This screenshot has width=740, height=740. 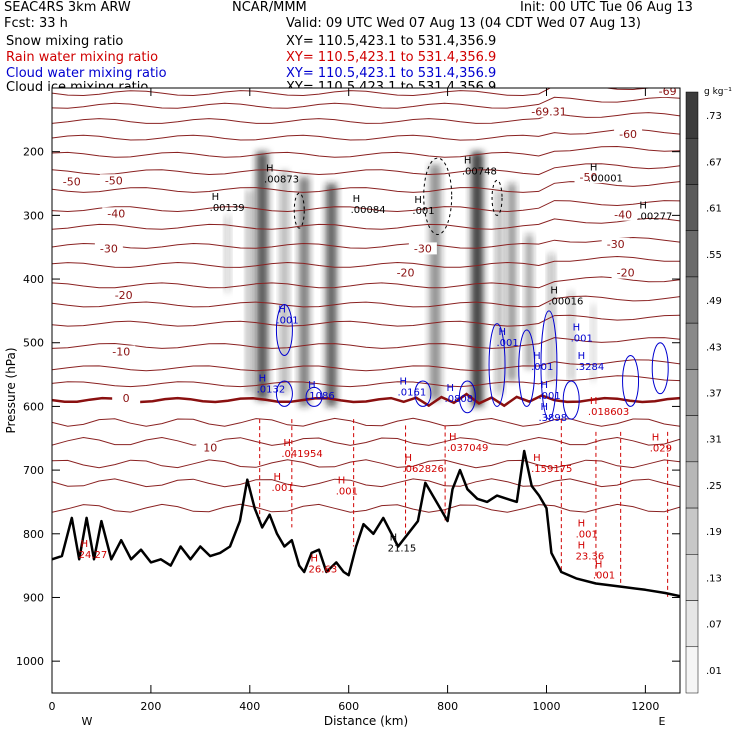 I want to click on field-cloud-water-name: Cloud water mixing ratio, so click(x=86, y=73).